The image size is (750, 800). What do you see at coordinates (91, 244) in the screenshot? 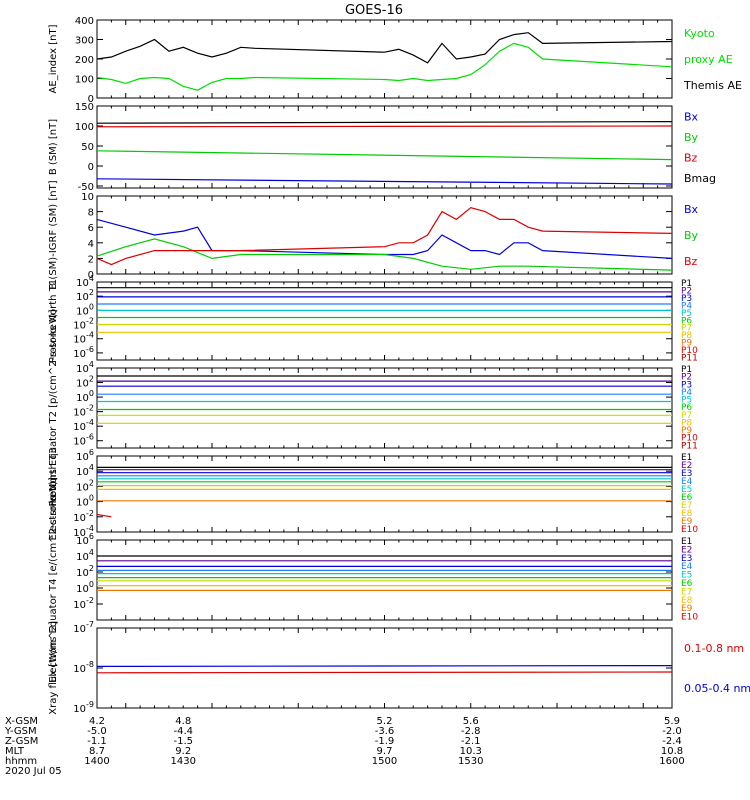
I see `y-tick-label: 4` at bounding box center [91, 244].